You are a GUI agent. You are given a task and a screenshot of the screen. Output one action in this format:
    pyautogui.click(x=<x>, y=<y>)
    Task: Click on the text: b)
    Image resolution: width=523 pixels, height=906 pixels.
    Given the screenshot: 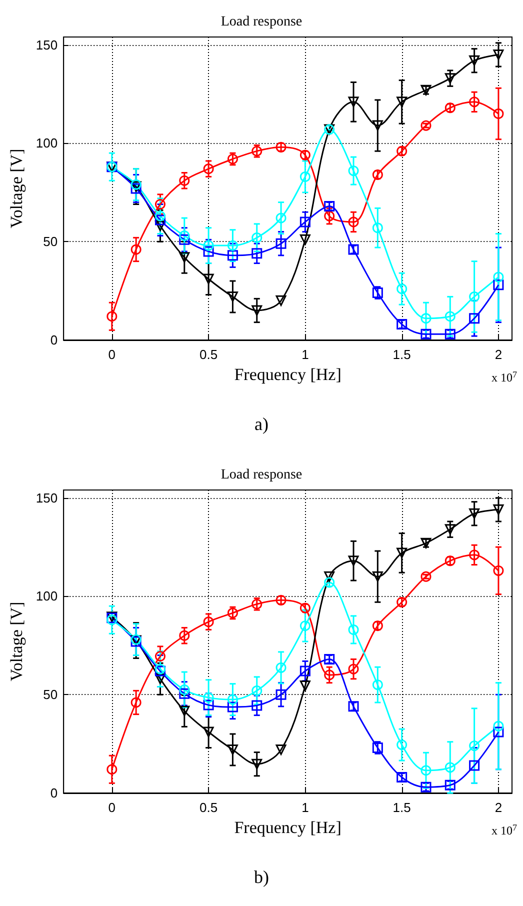 What is the action you would take?
    pyautogui.click(x=262, y=877)
    